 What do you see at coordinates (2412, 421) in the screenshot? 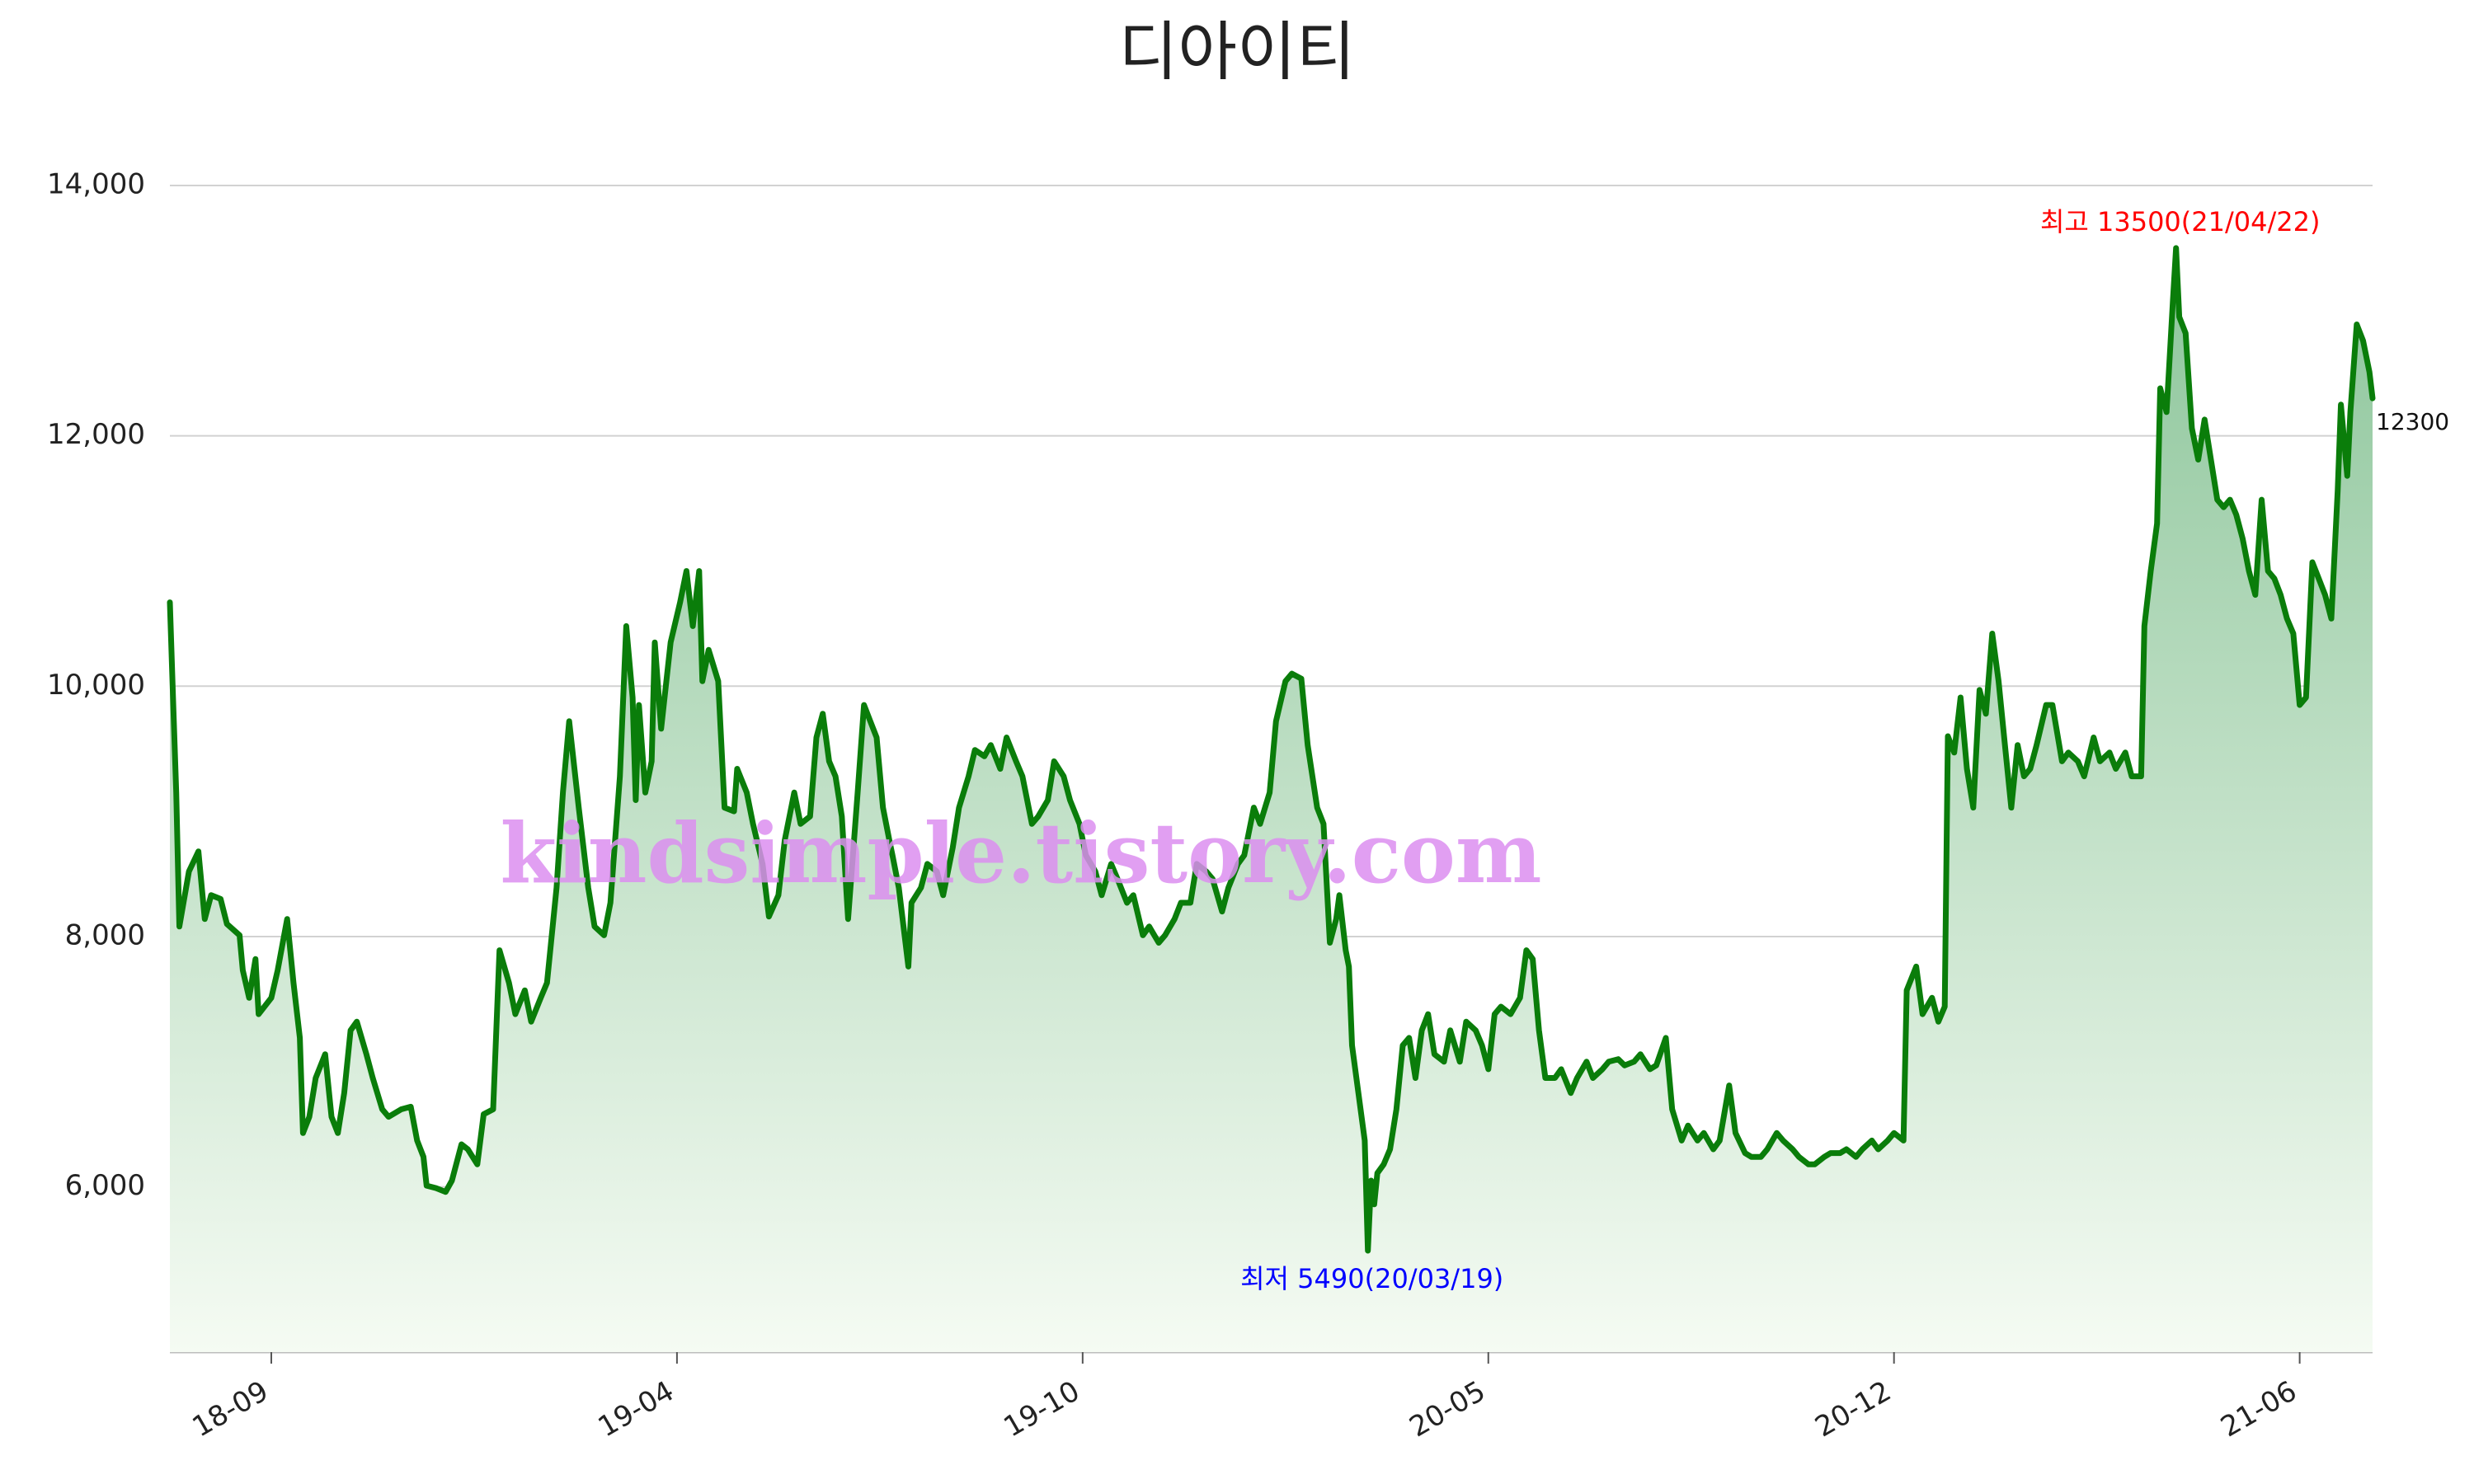
I see `last-value-label: 12300` at bounding box center [2412, 421].